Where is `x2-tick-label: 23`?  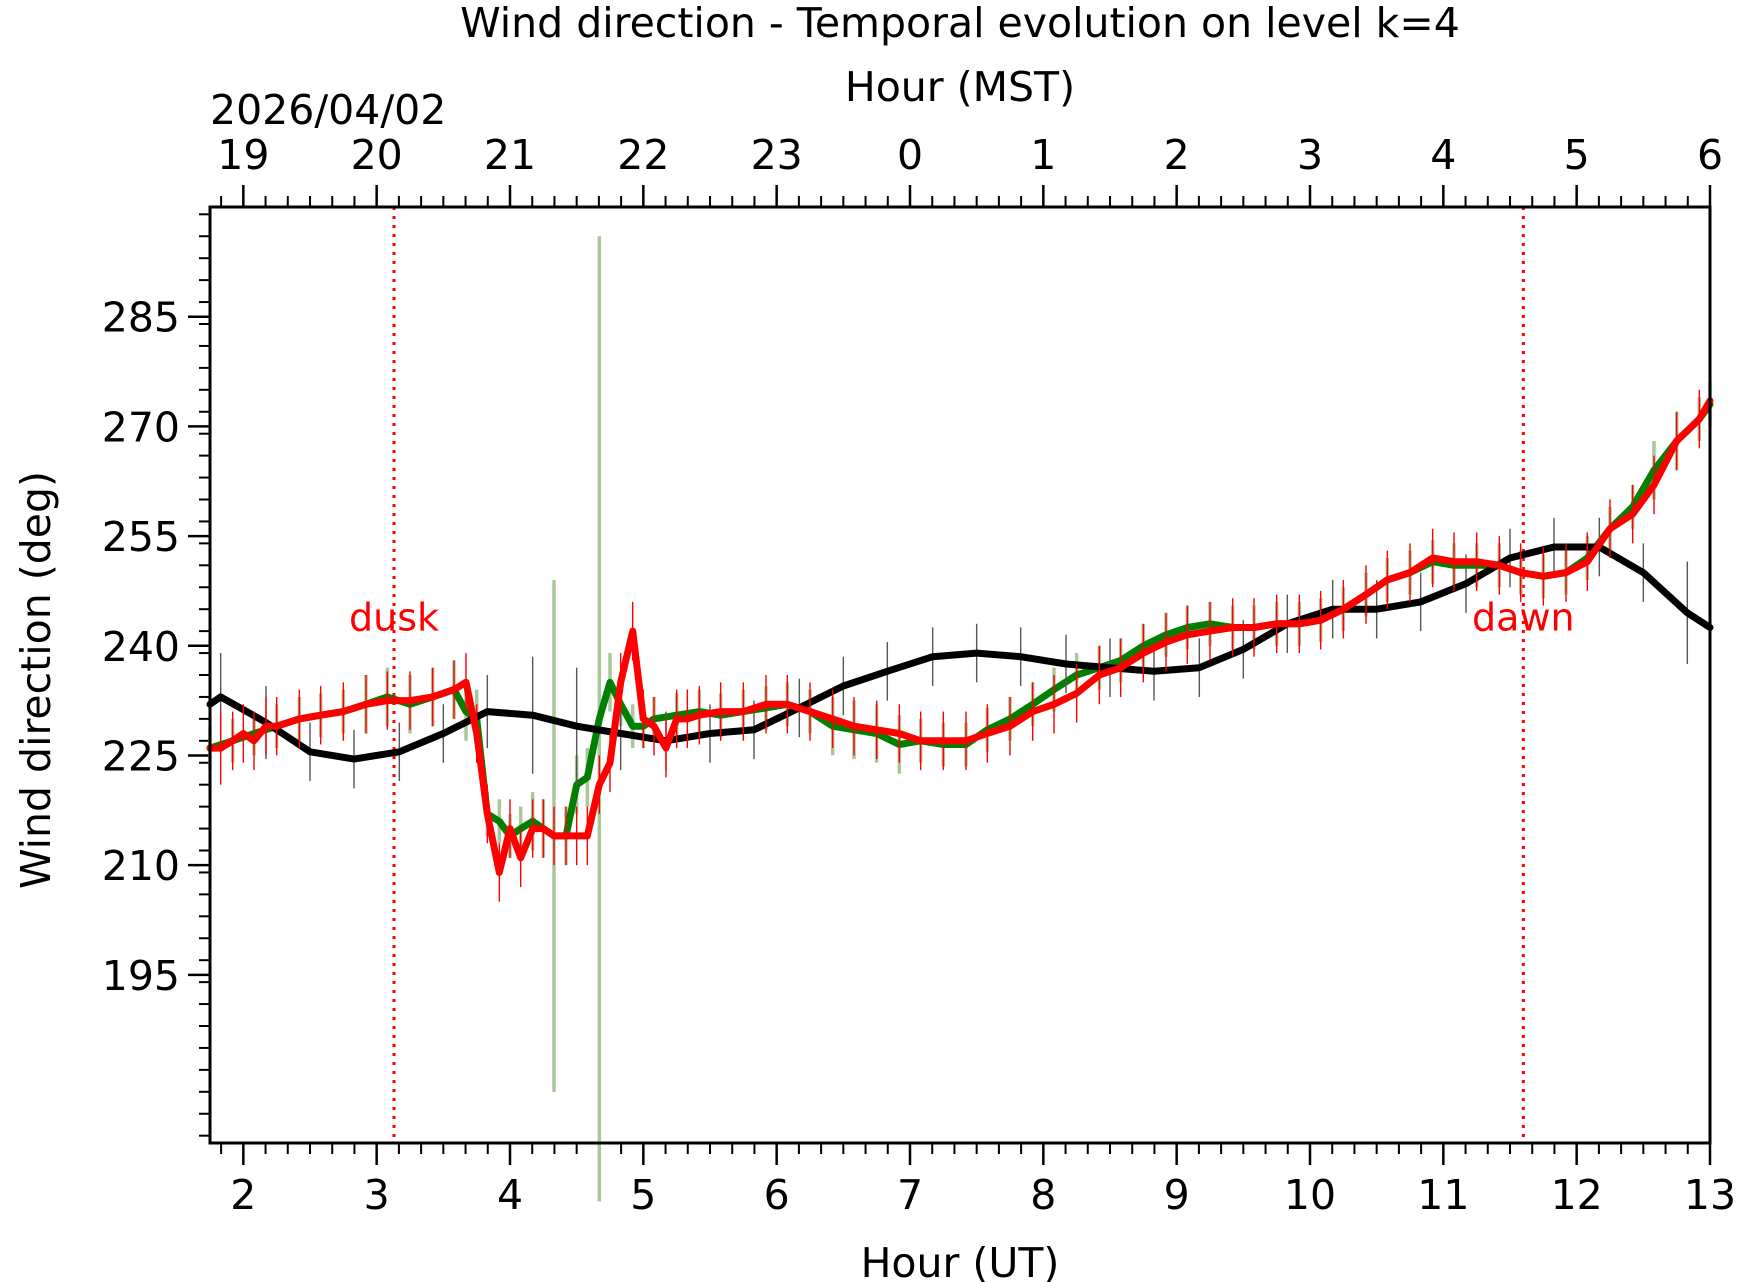 x2-tick-label: 23 is located at coordinates (777, 155).